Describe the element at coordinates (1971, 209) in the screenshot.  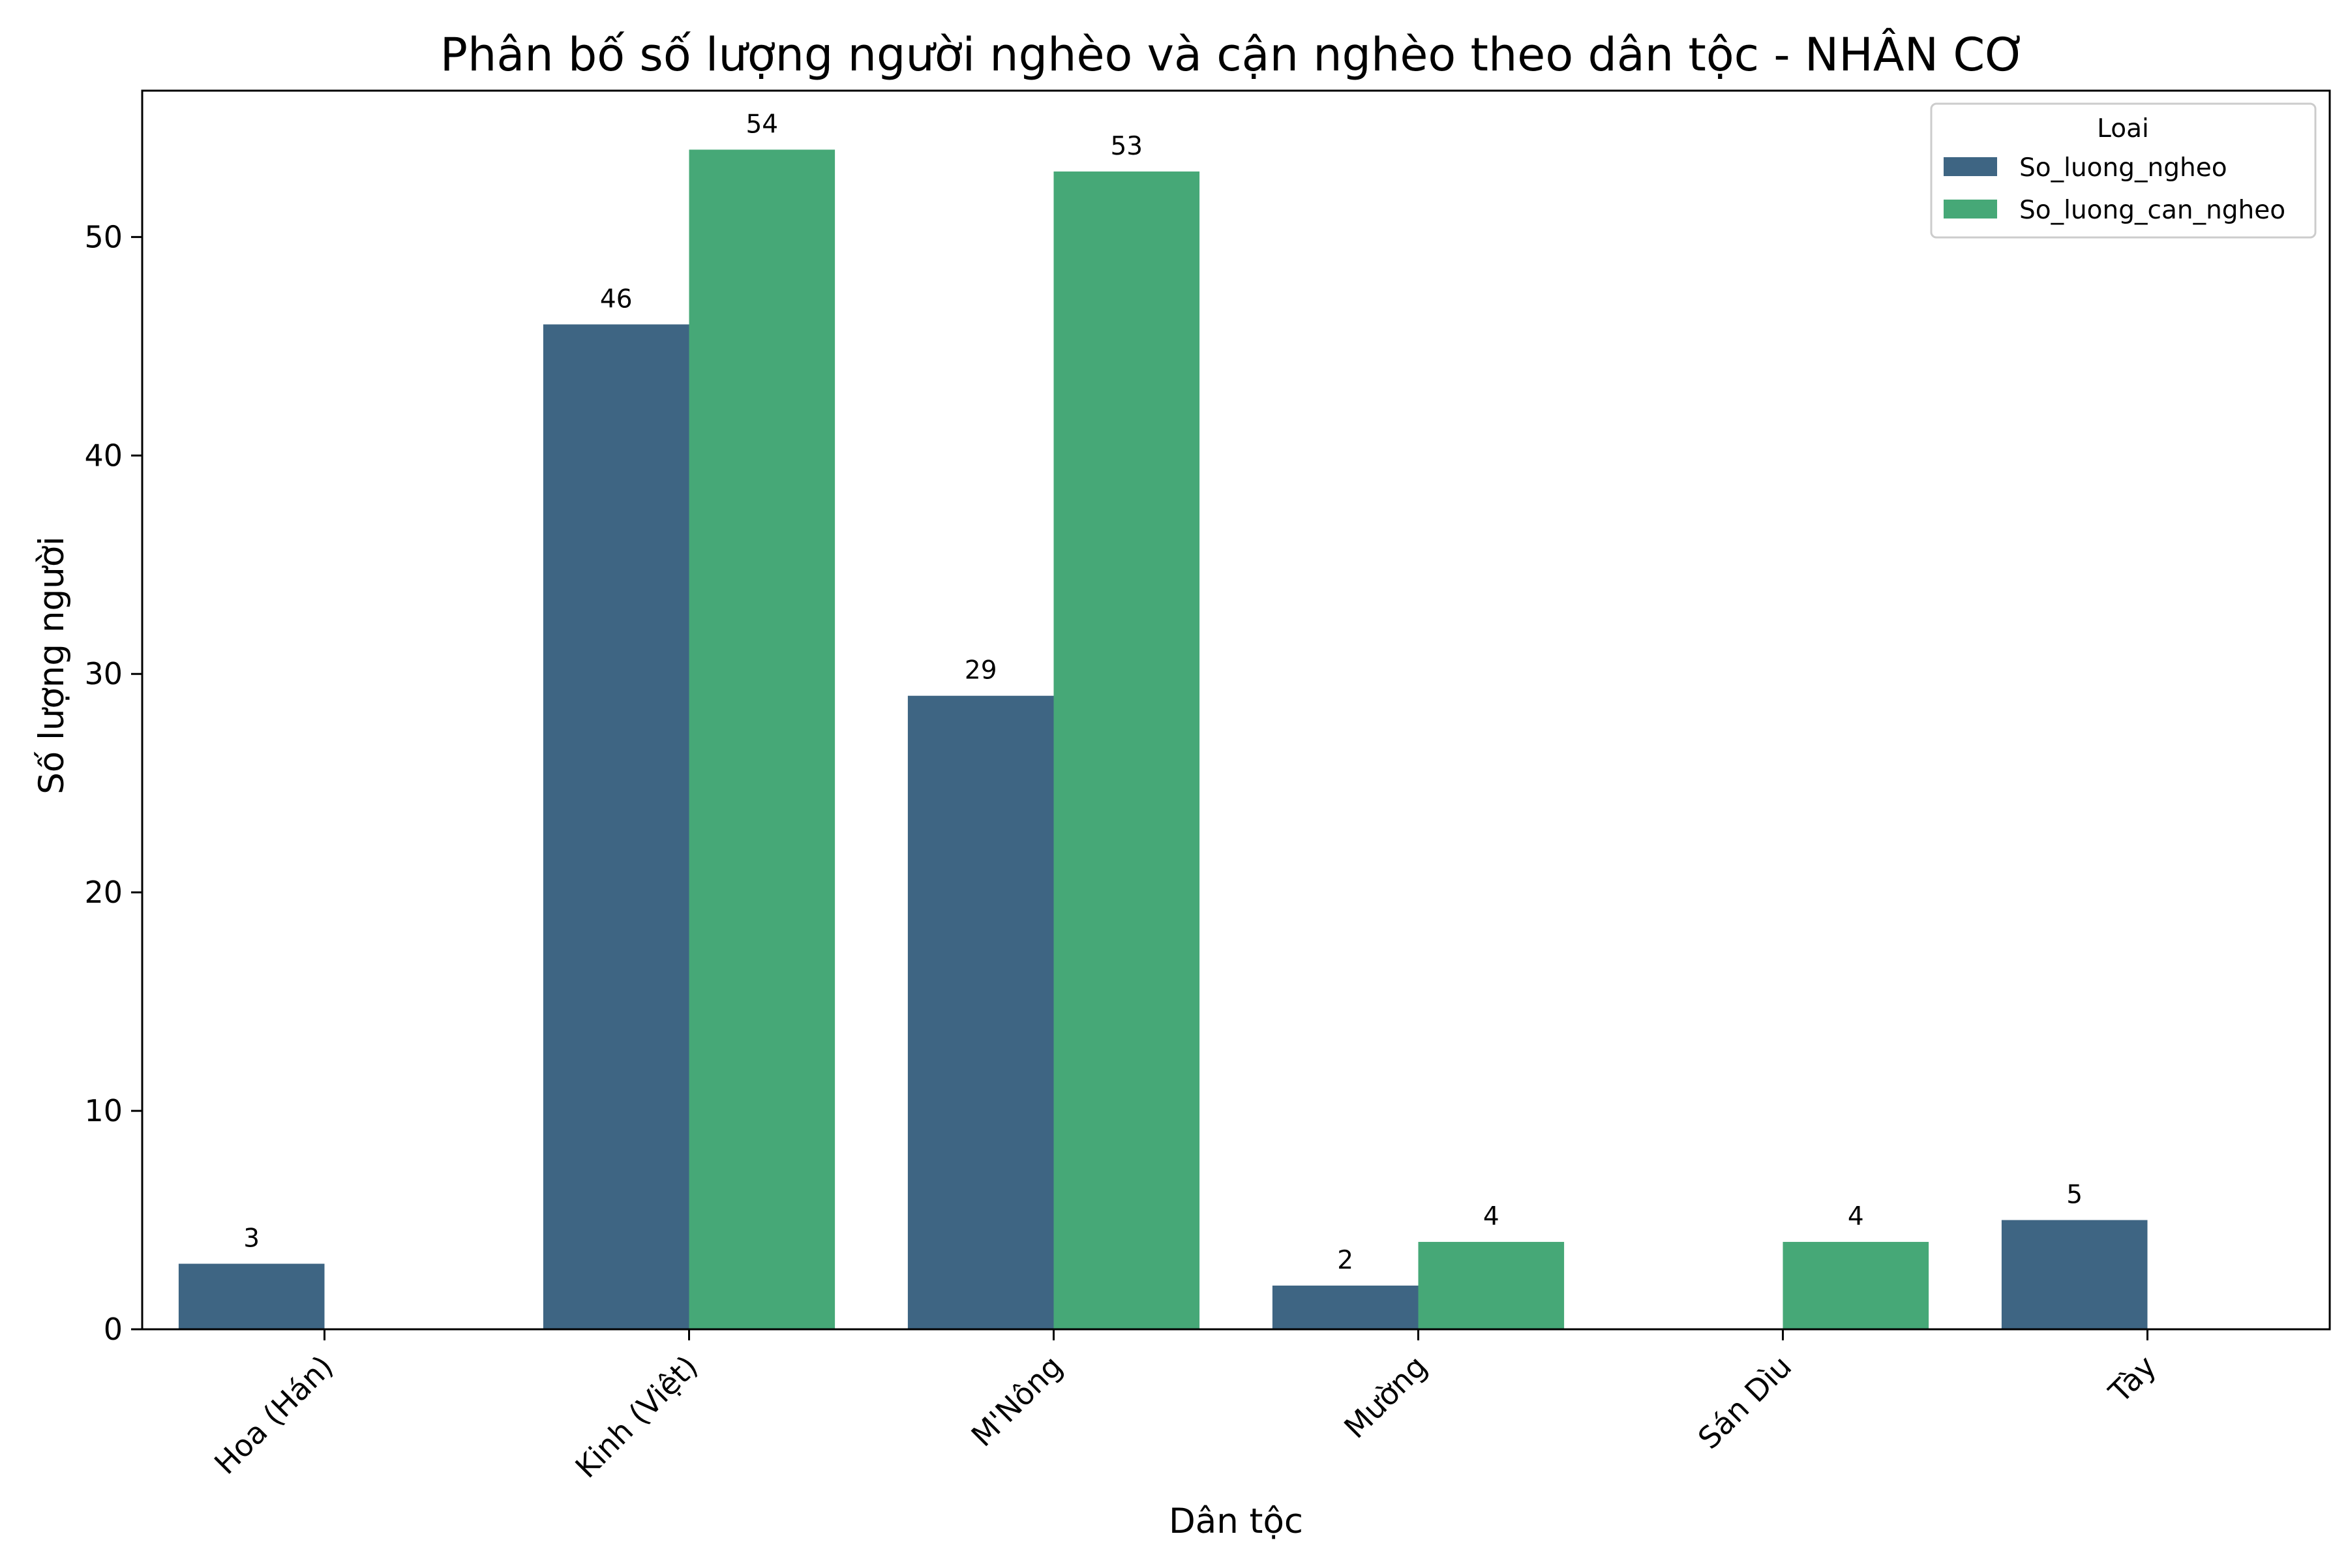
I see `legend-swatch-so-luong-can-ngheo` at that location.